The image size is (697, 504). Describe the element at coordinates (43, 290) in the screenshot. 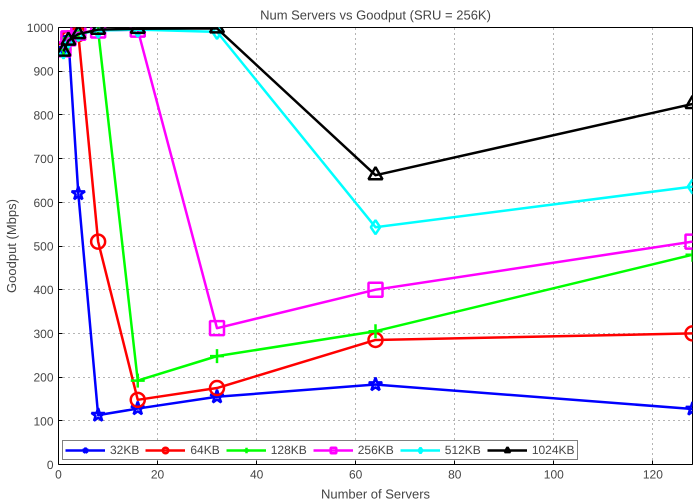

I see `y-tick-label: 400` at that location.